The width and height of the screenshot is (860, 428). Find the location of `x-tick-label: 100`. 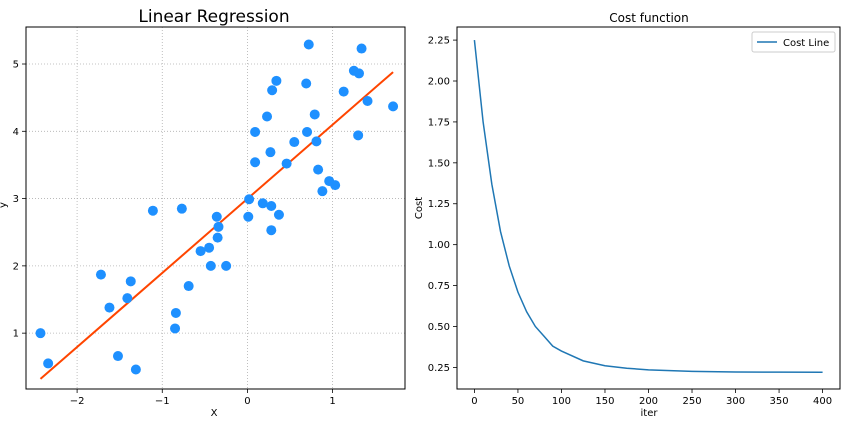

x-tick-label: 100 is located at coordinates (561, 401).